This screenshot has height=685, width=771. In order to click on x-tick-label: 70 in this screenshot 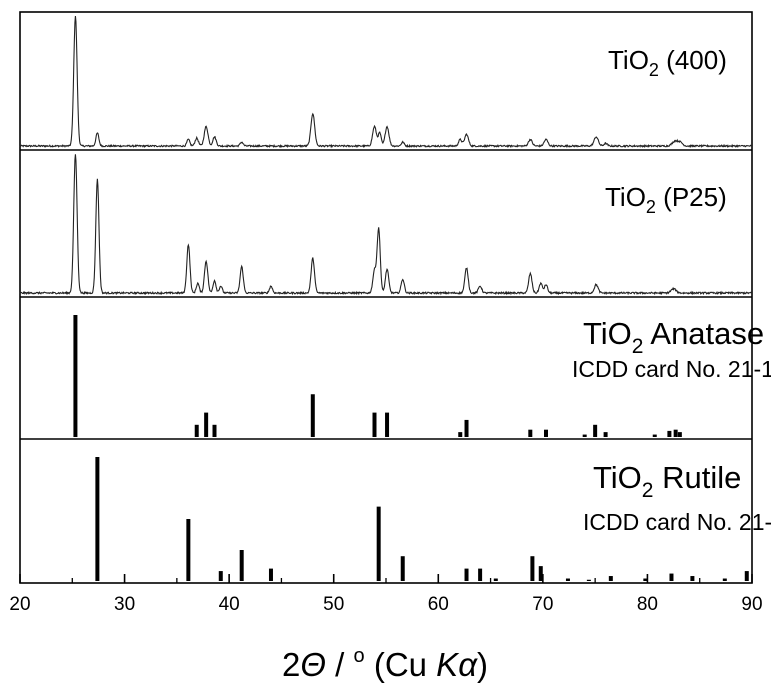, I will do `click(542, 604)`.